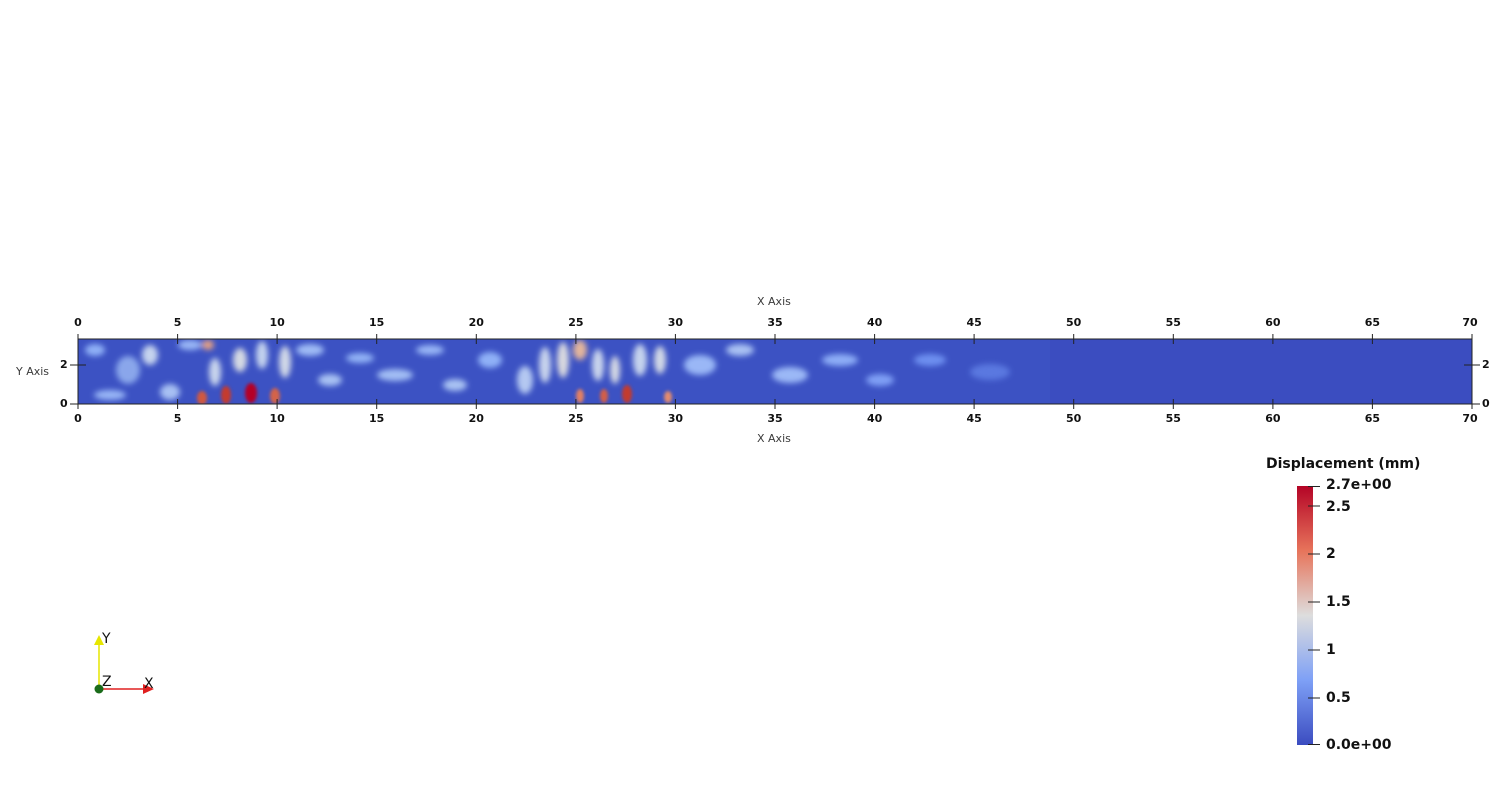  Describe the element at coordinates (78, 322) in the screenshot. I see `top-x-tick: 0` at that location.